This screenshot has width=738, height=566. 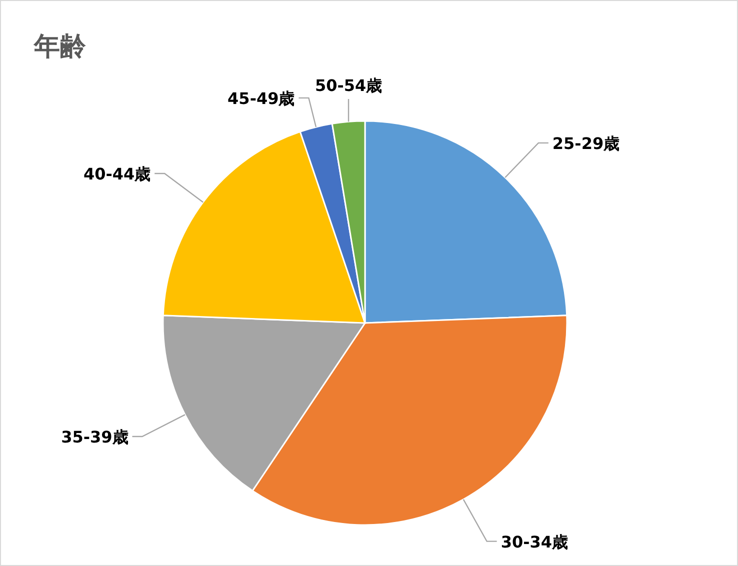 I want to click on slice-label: 30-34歳, so click(x=534, y=542).